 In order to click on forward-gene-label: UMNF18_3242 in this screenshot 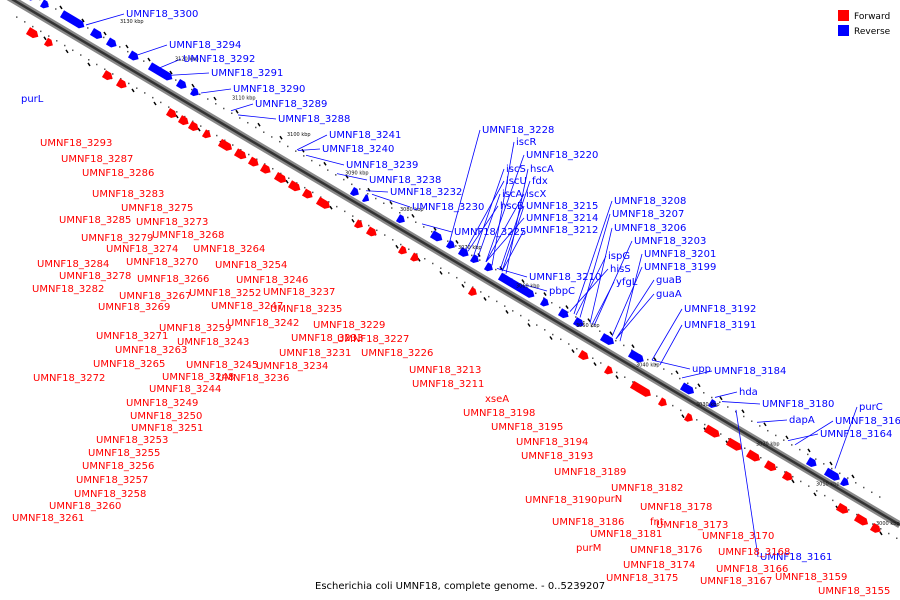, I will do `click(263, 323)`.